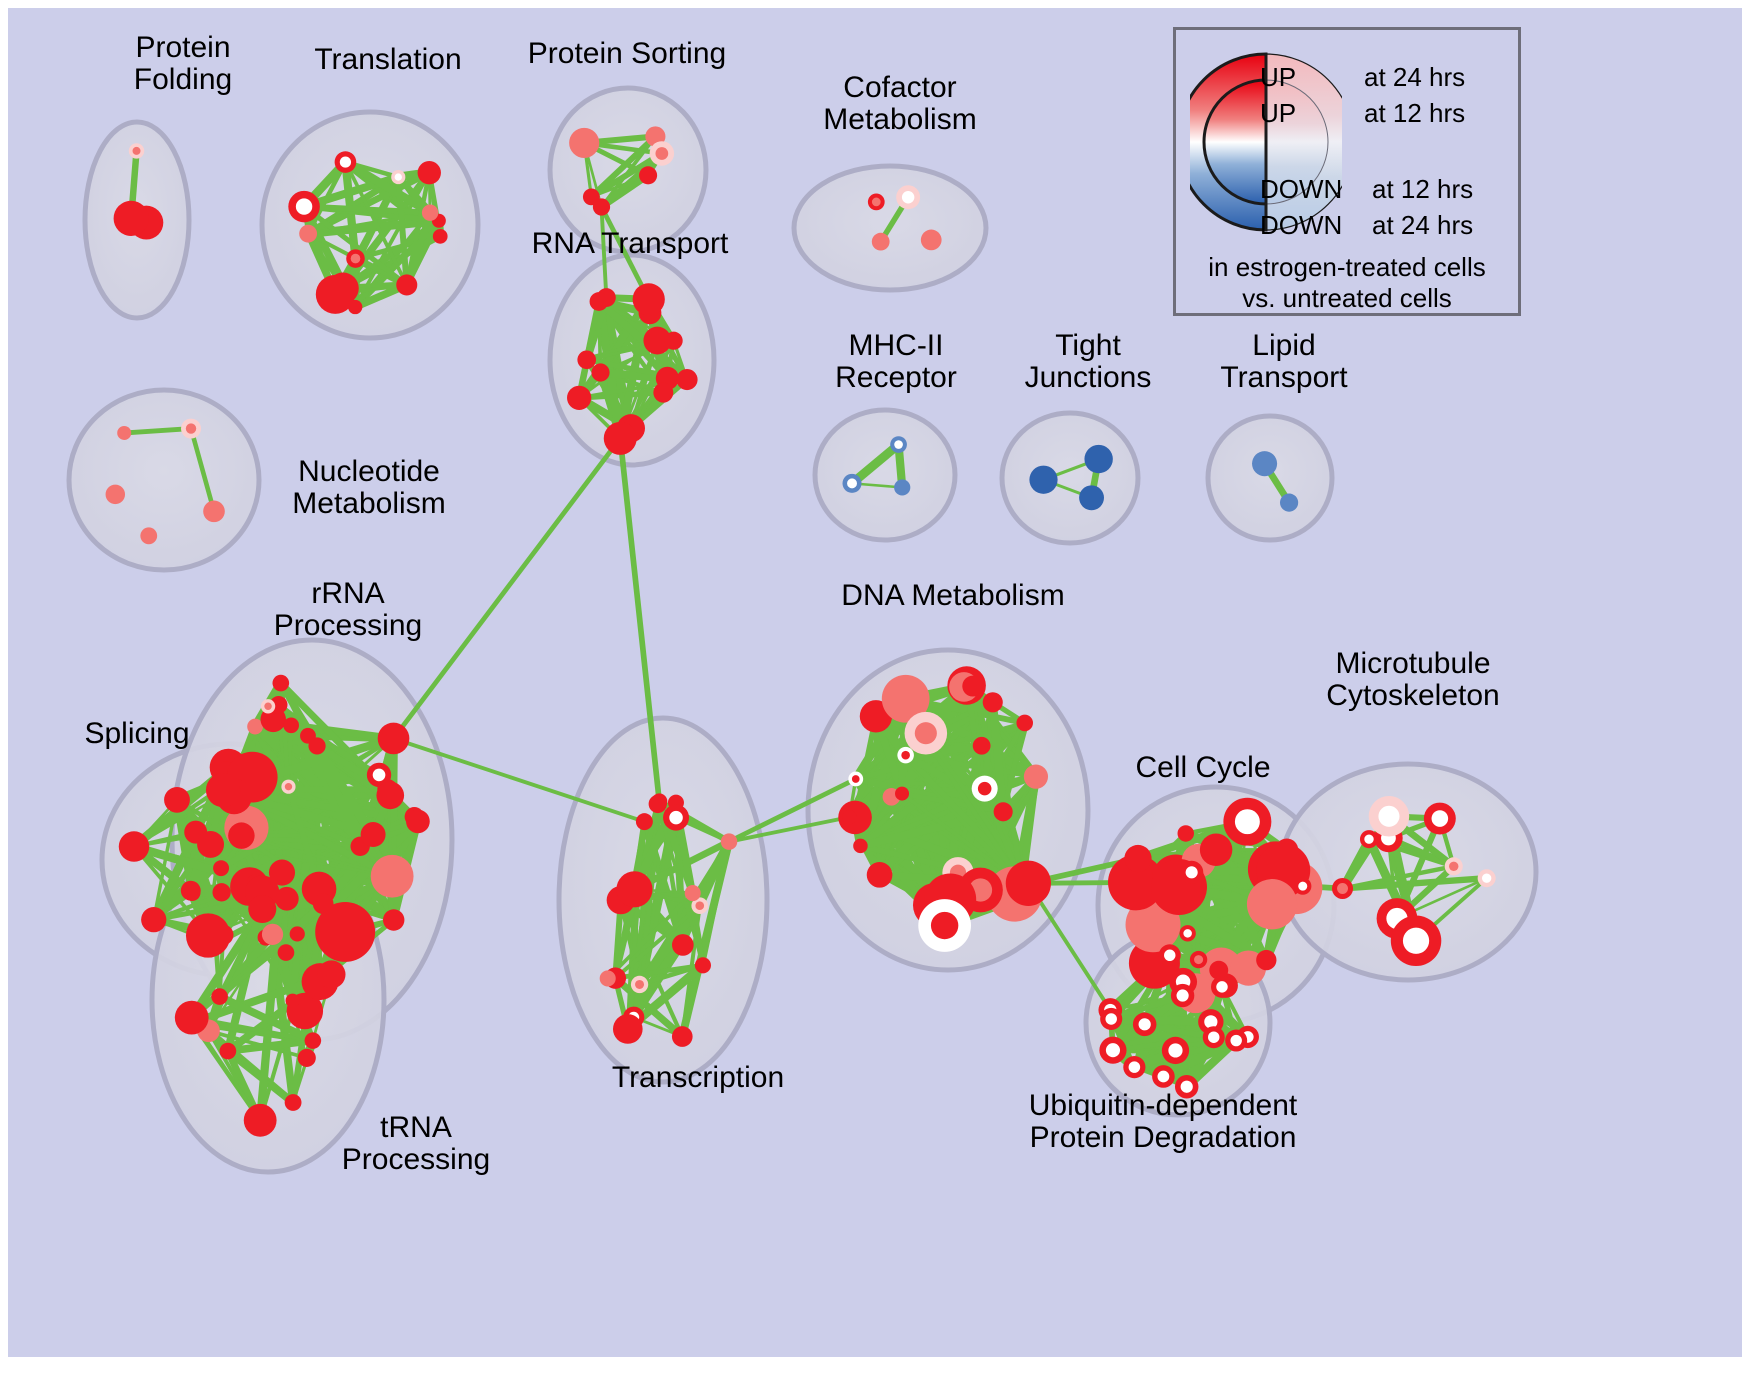 The image size is (1750, 1376). Describe the element at coordinates (1413, 680) in the screenshot. I see `cluster-label-microtubule-cytoskeleton: Microtubule Cytoskeleton` at that location.